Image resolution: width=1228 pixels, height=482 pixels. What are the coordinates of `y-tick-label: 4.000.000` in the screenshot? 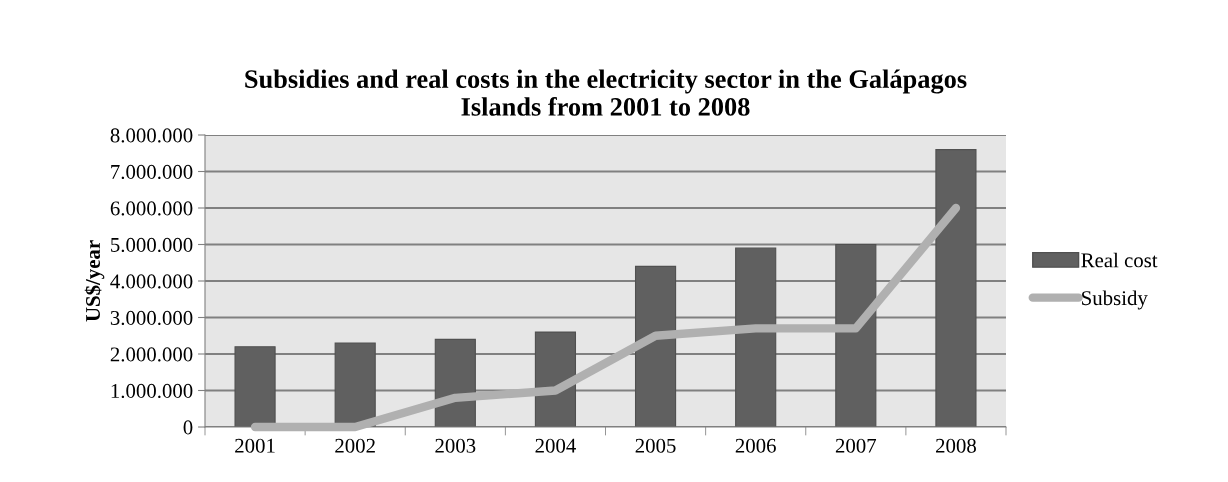 It's located at (151, 281).